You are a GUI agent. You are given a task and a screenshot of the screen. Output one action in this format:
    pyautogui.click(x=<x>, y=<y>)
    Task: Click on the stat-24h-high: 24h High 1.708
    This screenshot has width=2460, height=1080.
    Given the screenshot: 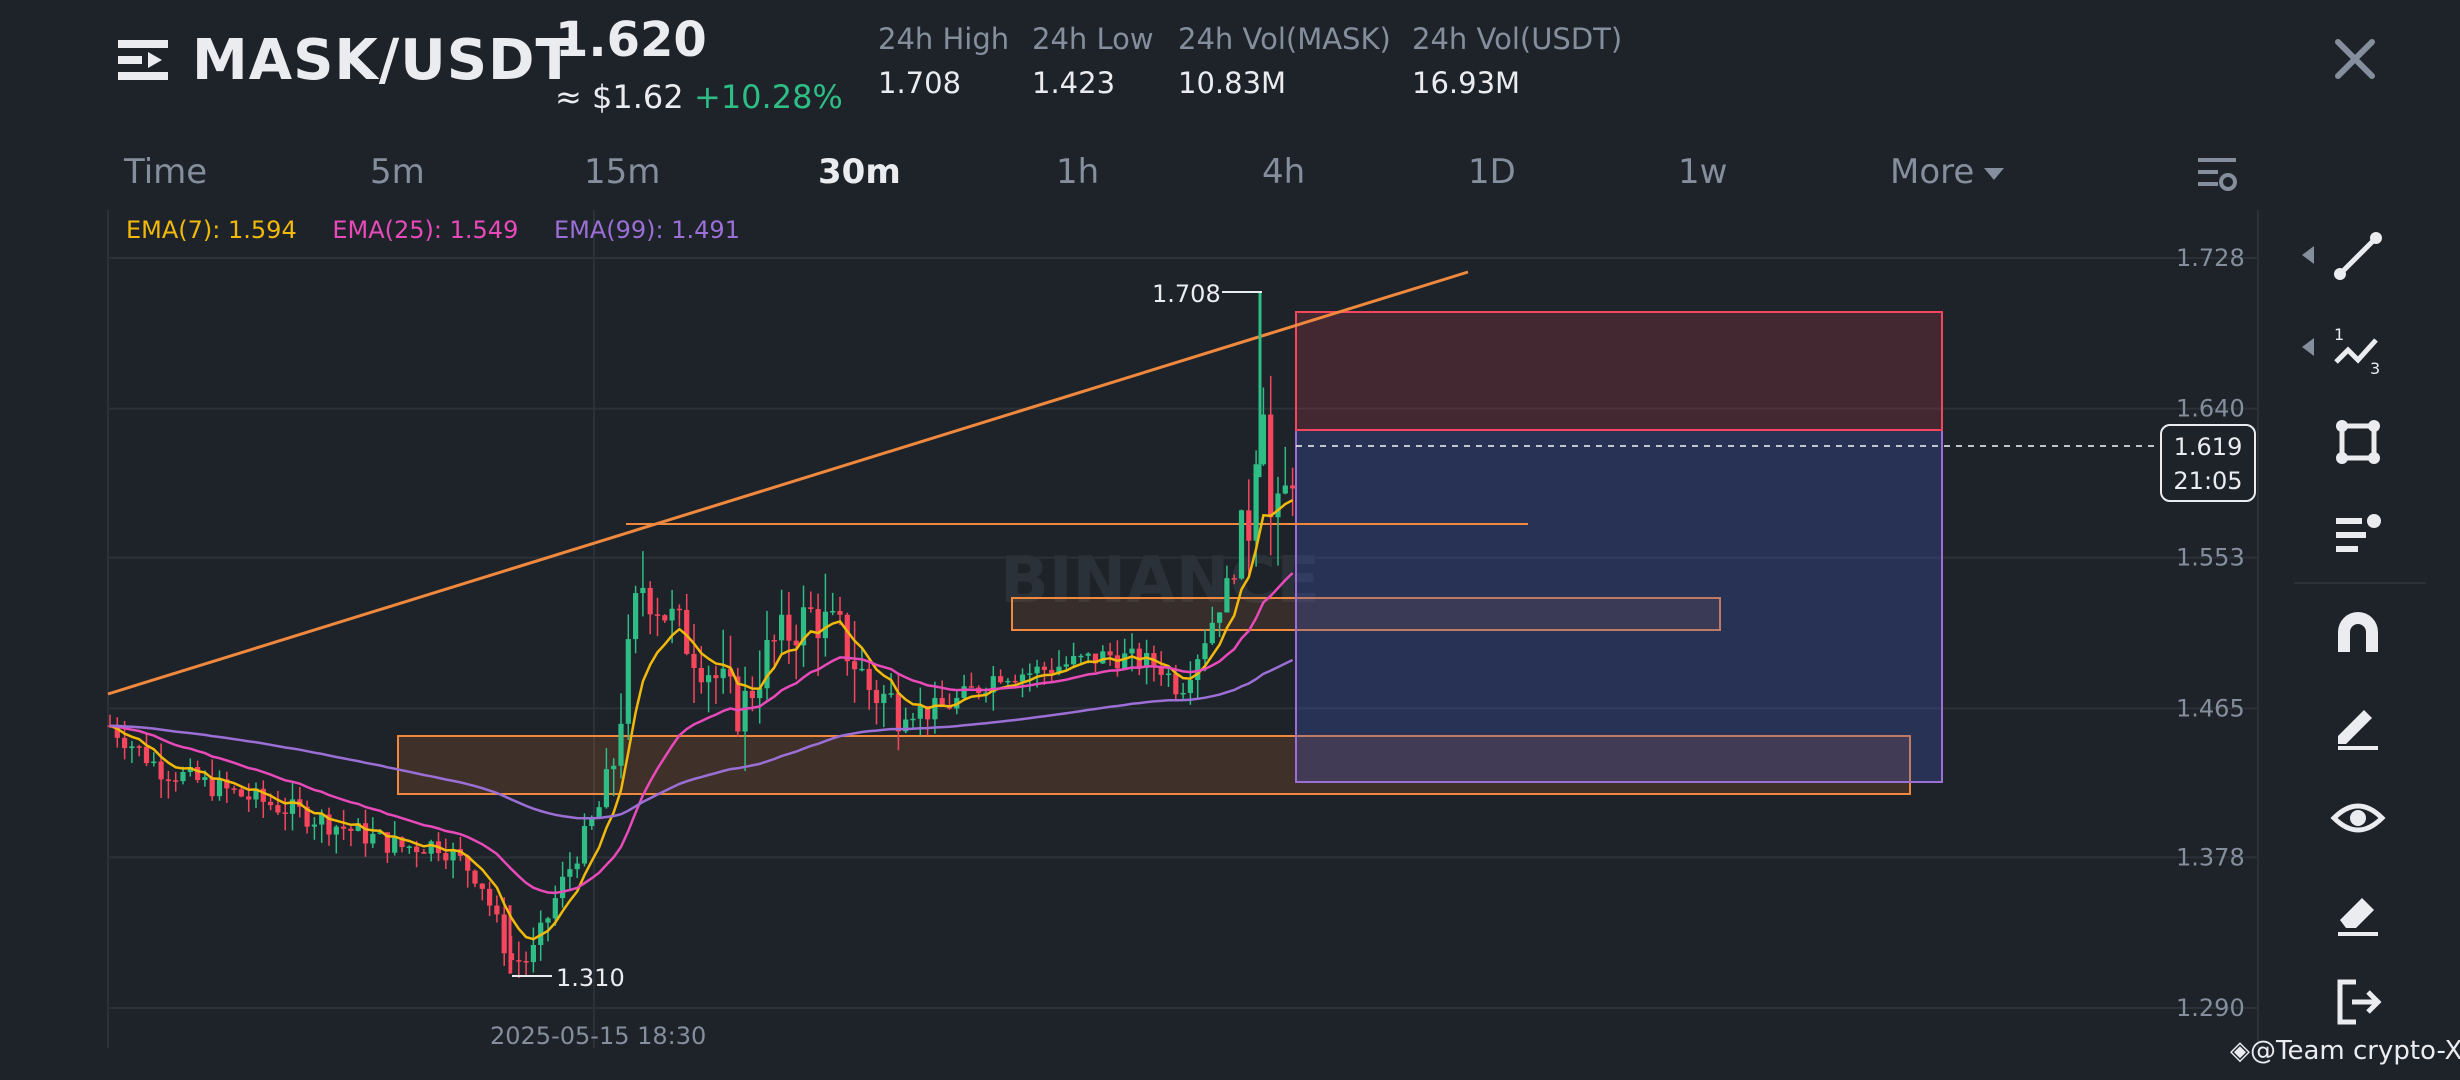 What is the action you would take?
    pyautogui.click(x=943, y=61)
    